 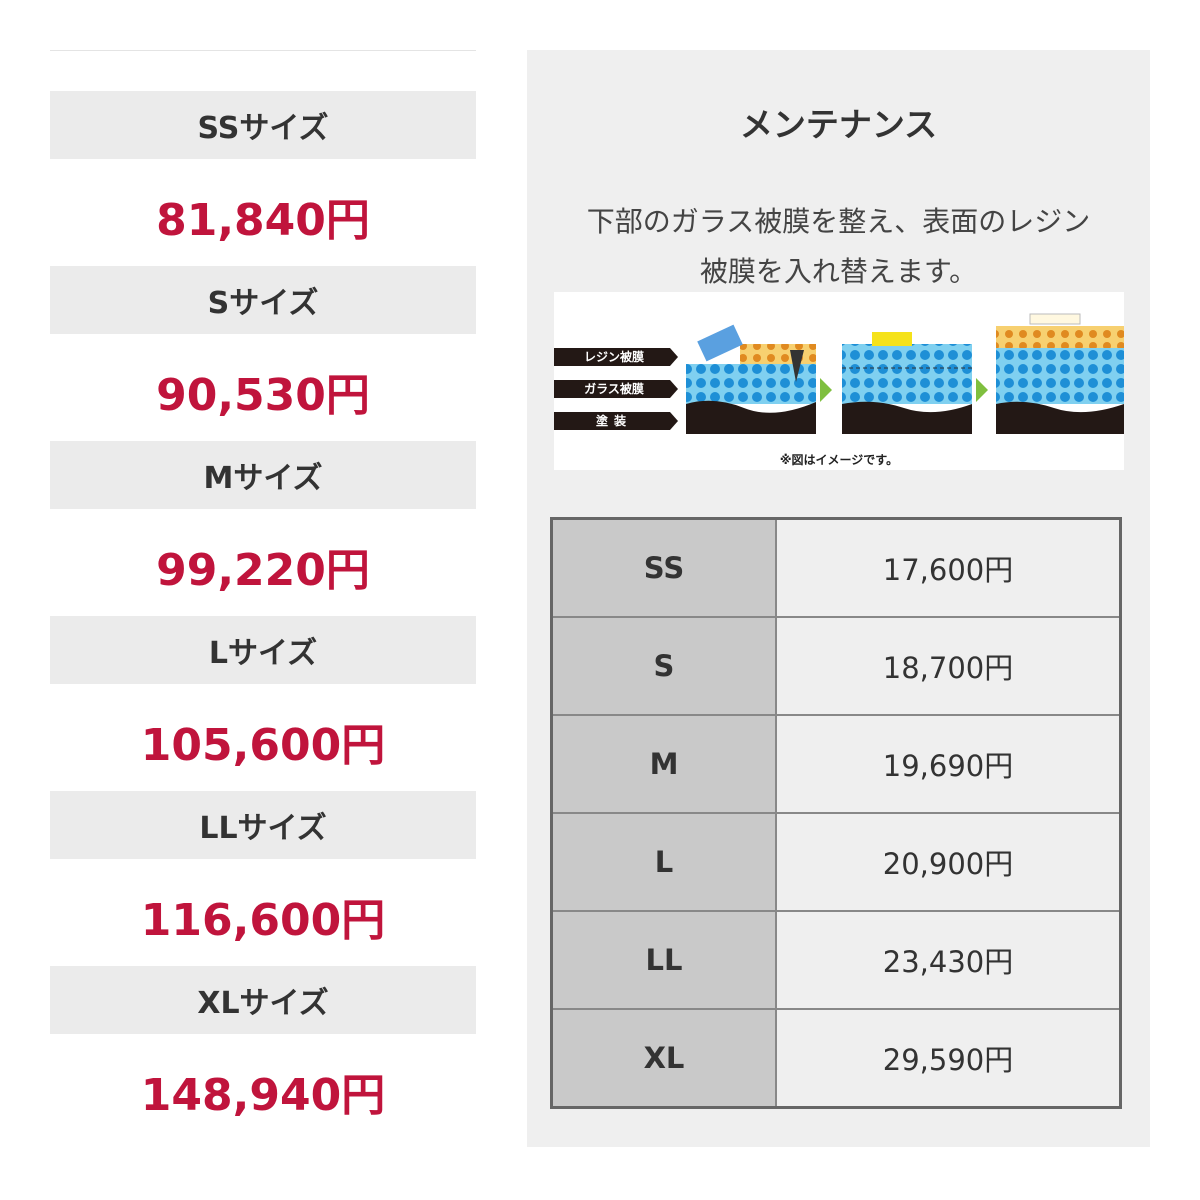 What do you see at coordinates (948, 1058) in the screenshot?
I see `price-cell: 29,590円` at bounding box center [948, 1058].